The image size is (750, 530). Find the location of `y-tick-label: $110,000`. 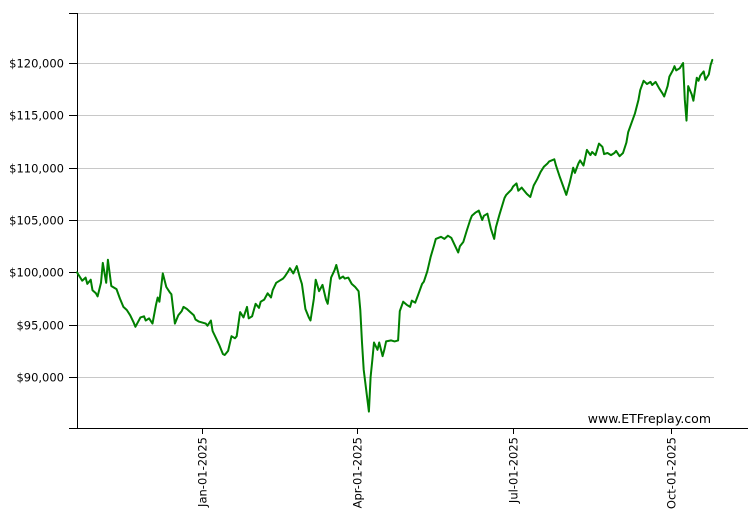

y-tick-label: $110,000 is located at coordinates (36, 169).